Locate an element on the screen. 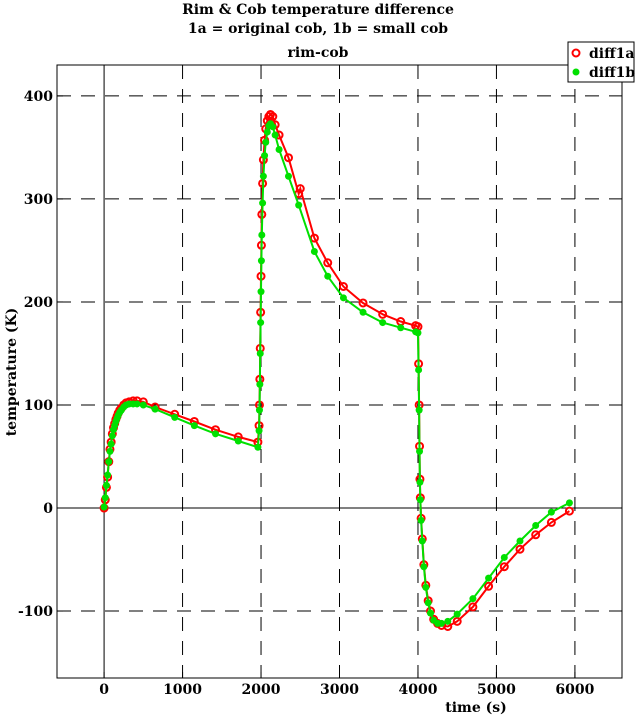 This screenshot has width=635, height=719. x-tick-label: 4000 is located at coordinates (417, 690).